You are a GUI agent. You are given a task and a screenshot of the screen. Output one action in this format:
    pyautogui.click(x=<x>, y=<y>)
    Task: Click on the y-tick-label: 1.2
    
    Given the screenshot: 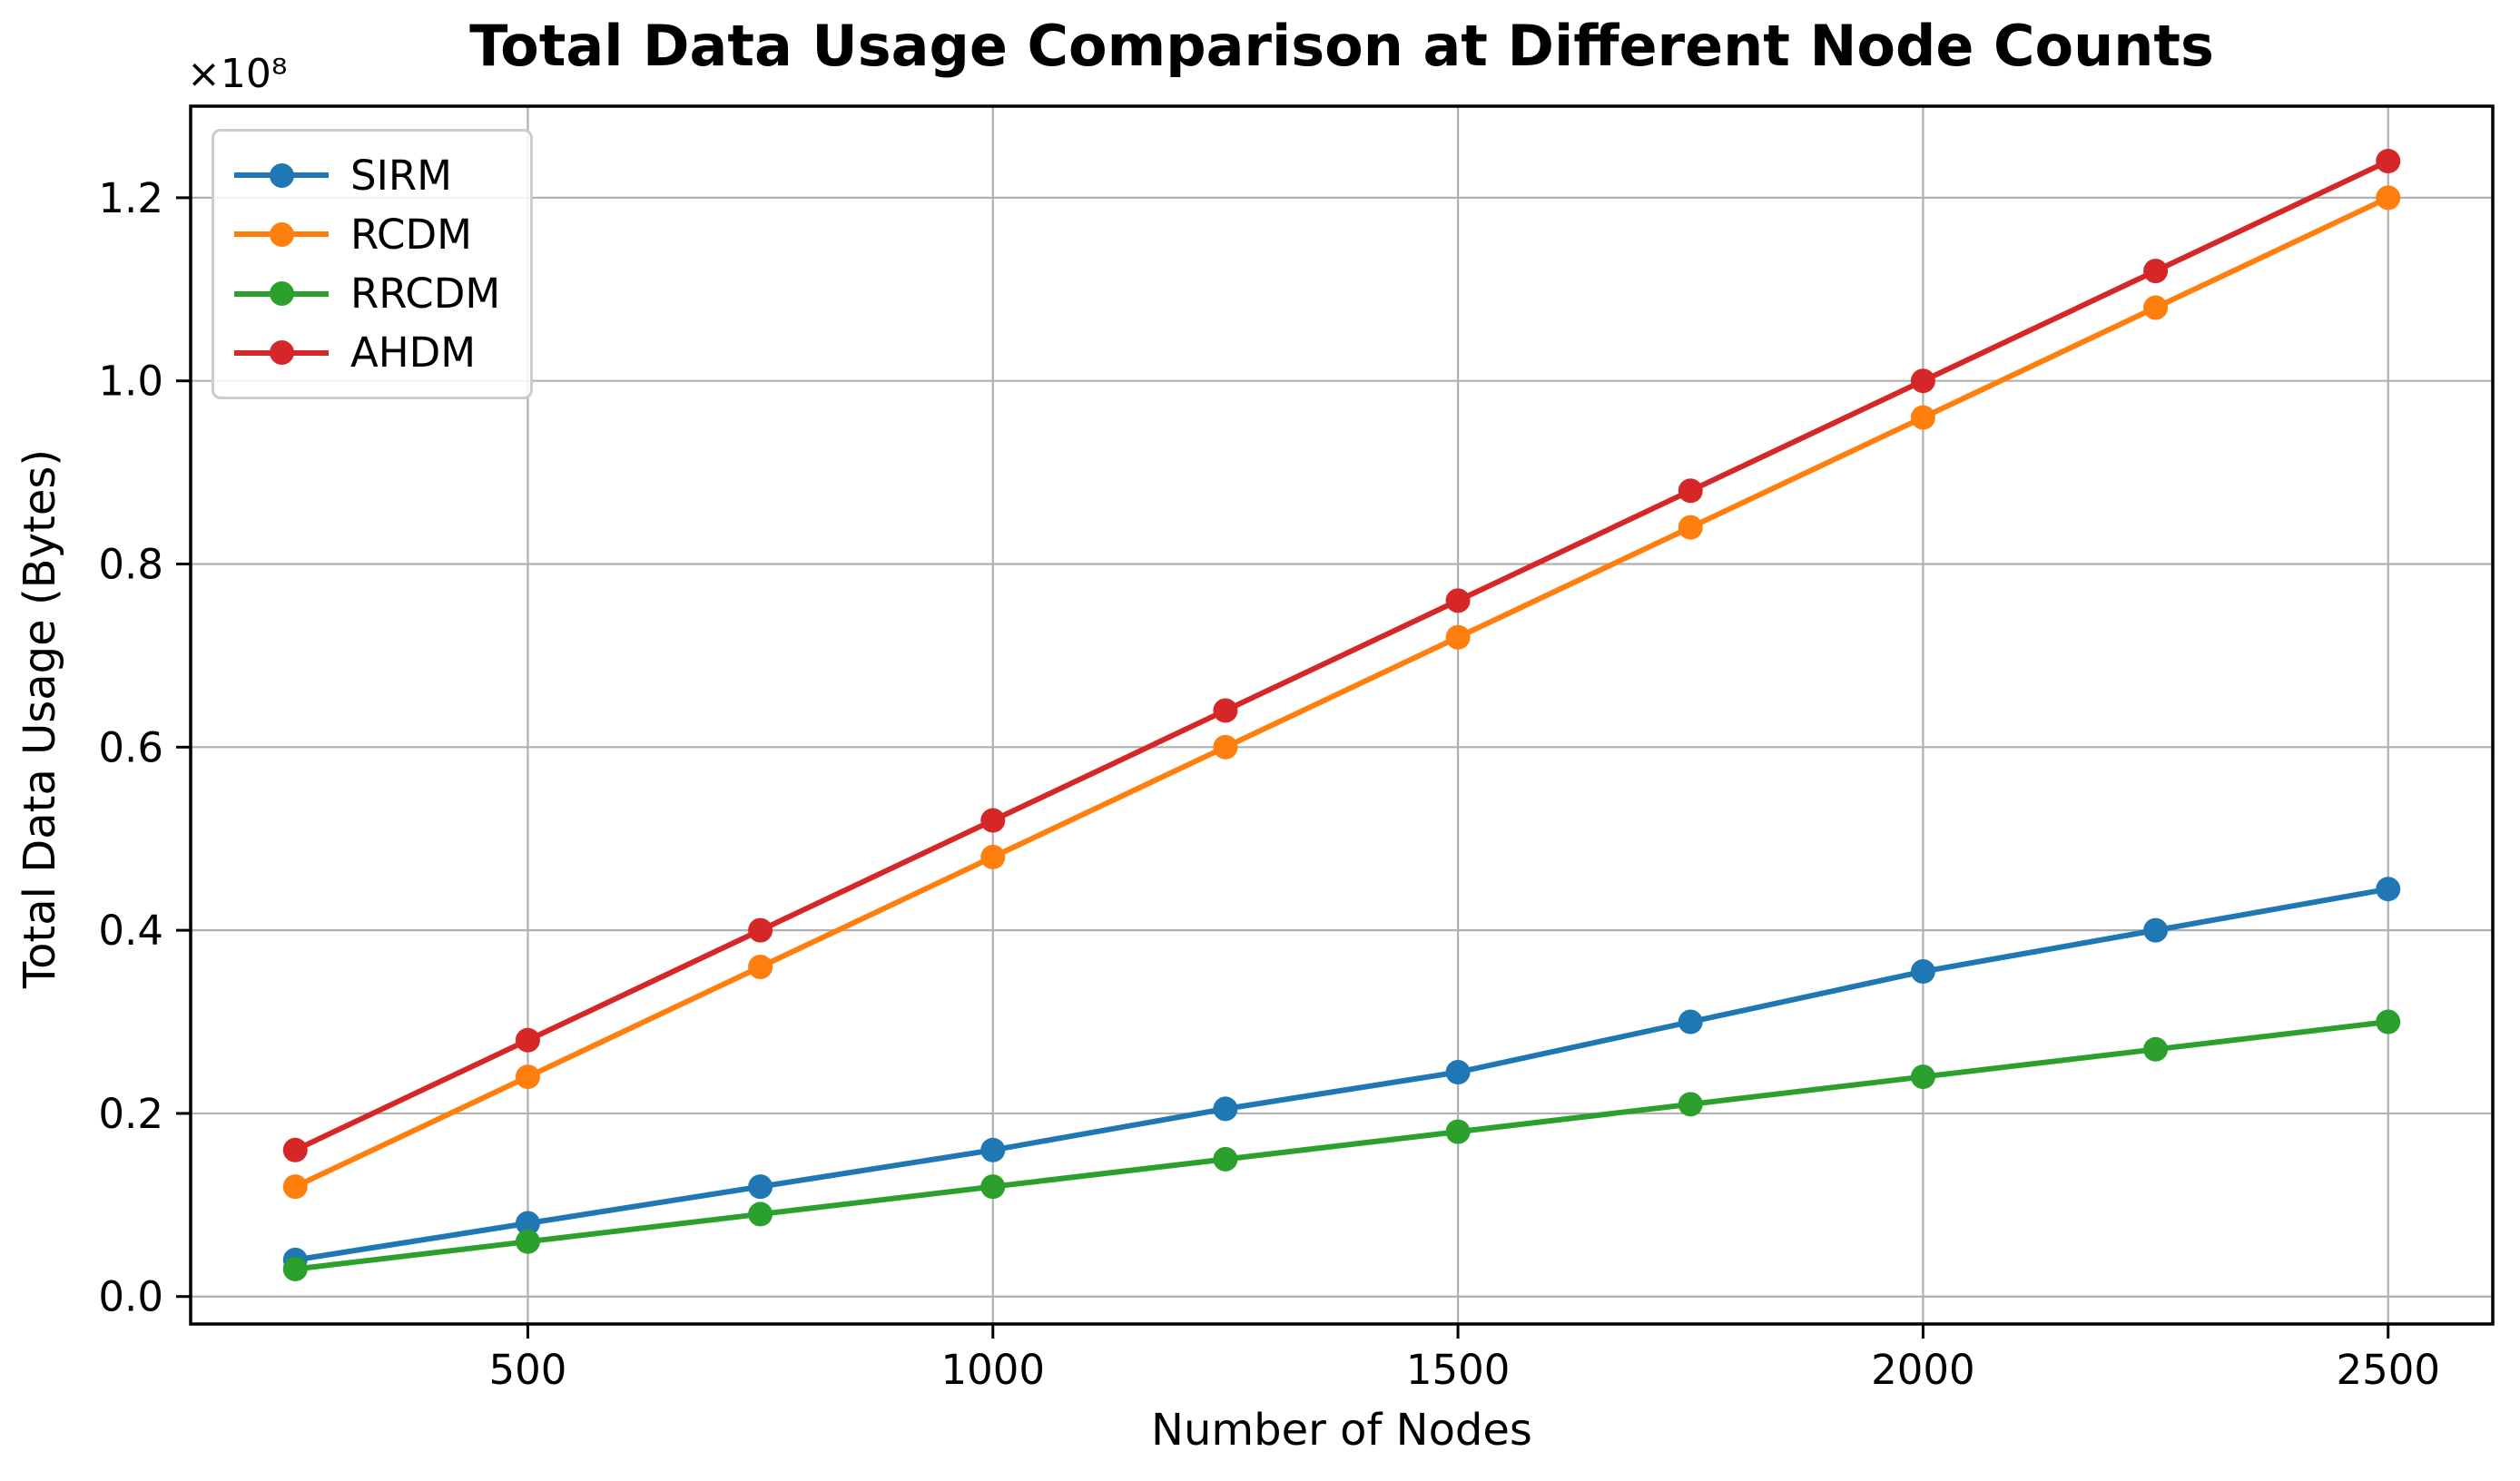 What is the action you would take?
    pyautogui.click(x=131, y=198)
    